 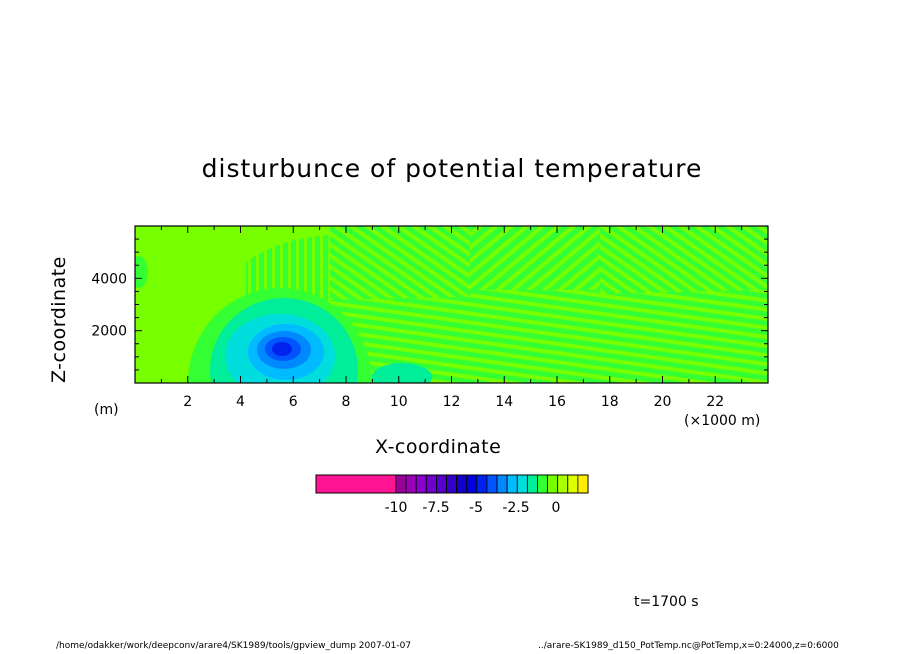 I want to click on y-tick-label: 4000, so click(x=109, y=279).